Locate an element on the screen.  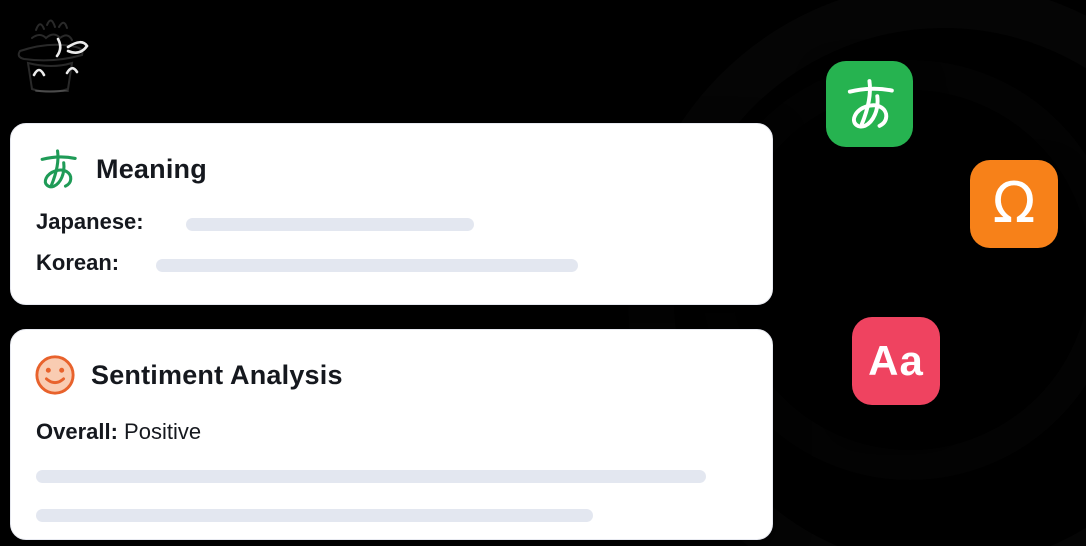
font-case-app-icon: Aa is located at coordinates (896, 361).